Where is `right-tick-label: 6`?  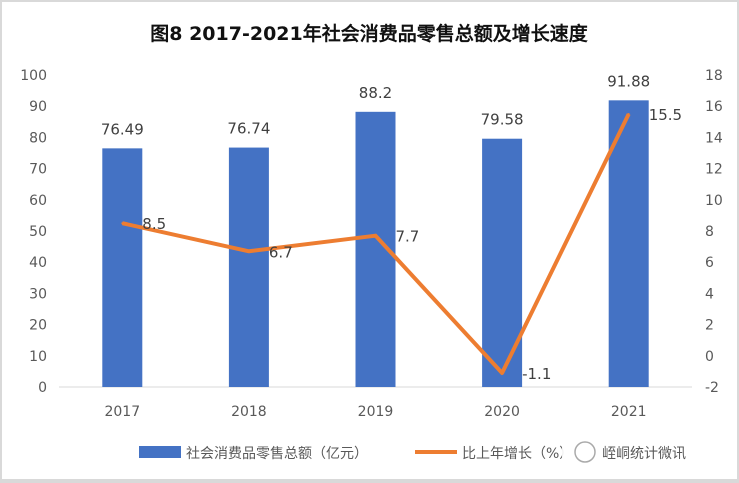
right-tick-label: 6 is located at coordinates (709, 263).